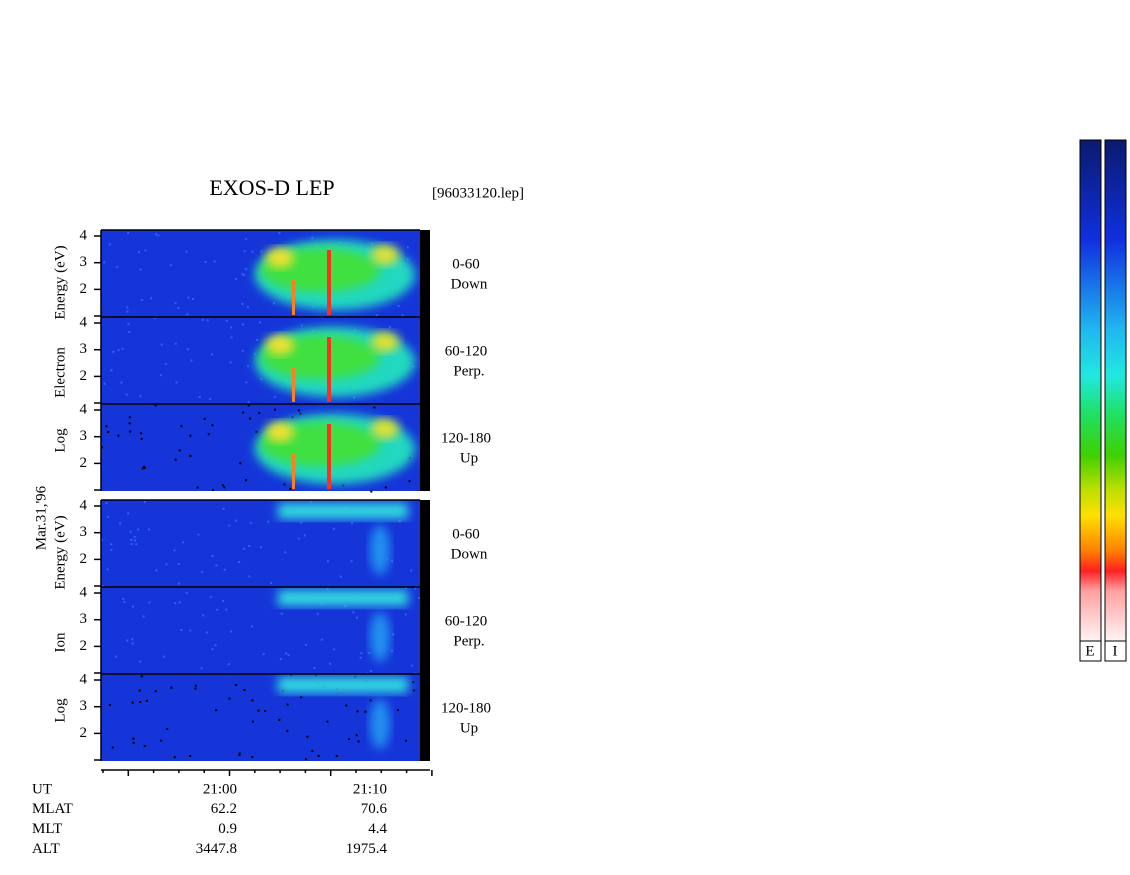  Describe the element at coordinates (466, 351) in the screenshot. I see `angle-label: 60-120` at that location.